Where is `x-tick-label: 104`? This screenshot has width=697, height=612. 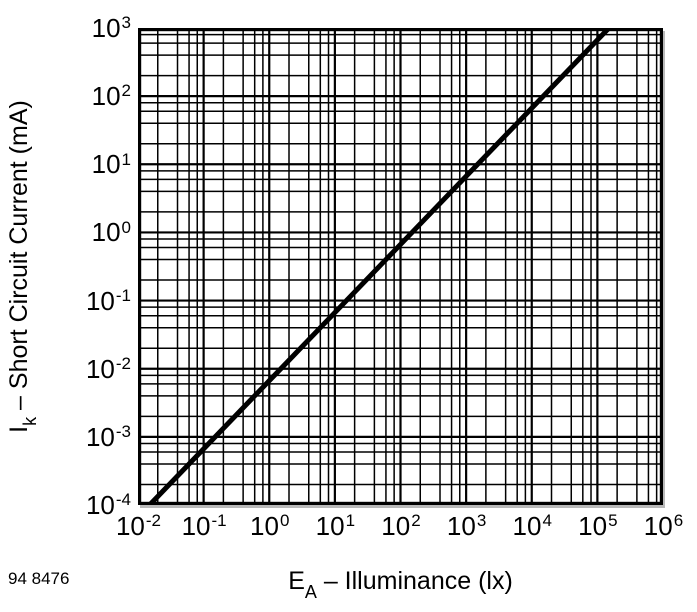
x-tick-label: 104 is located at coordinates (532, 526).